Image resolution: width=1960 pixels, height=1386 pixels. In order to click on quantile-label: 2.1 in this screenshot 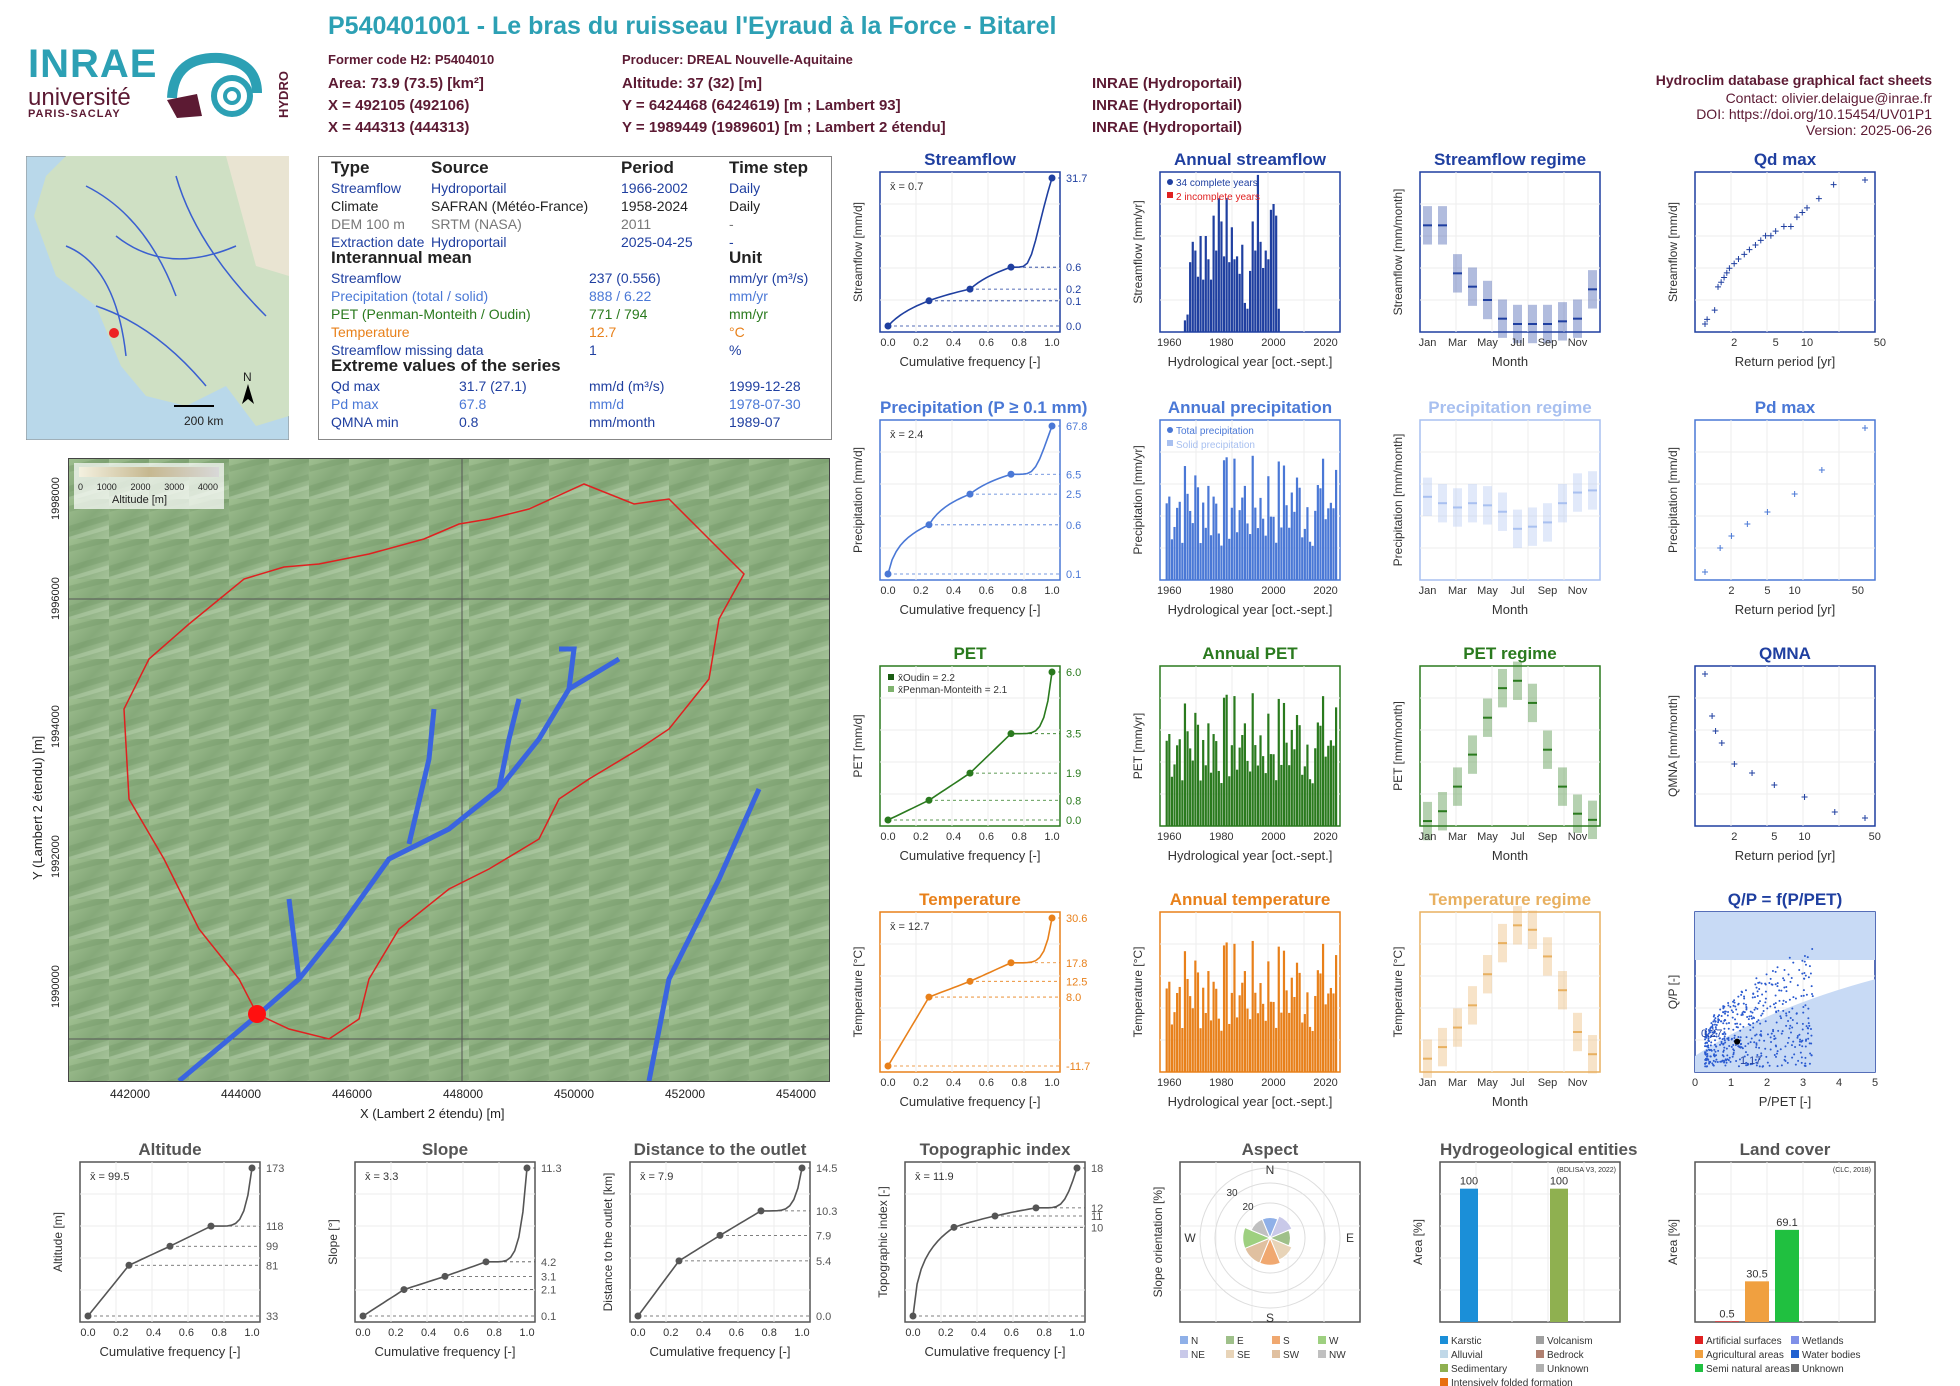, I will do `click(548, 1291)`.